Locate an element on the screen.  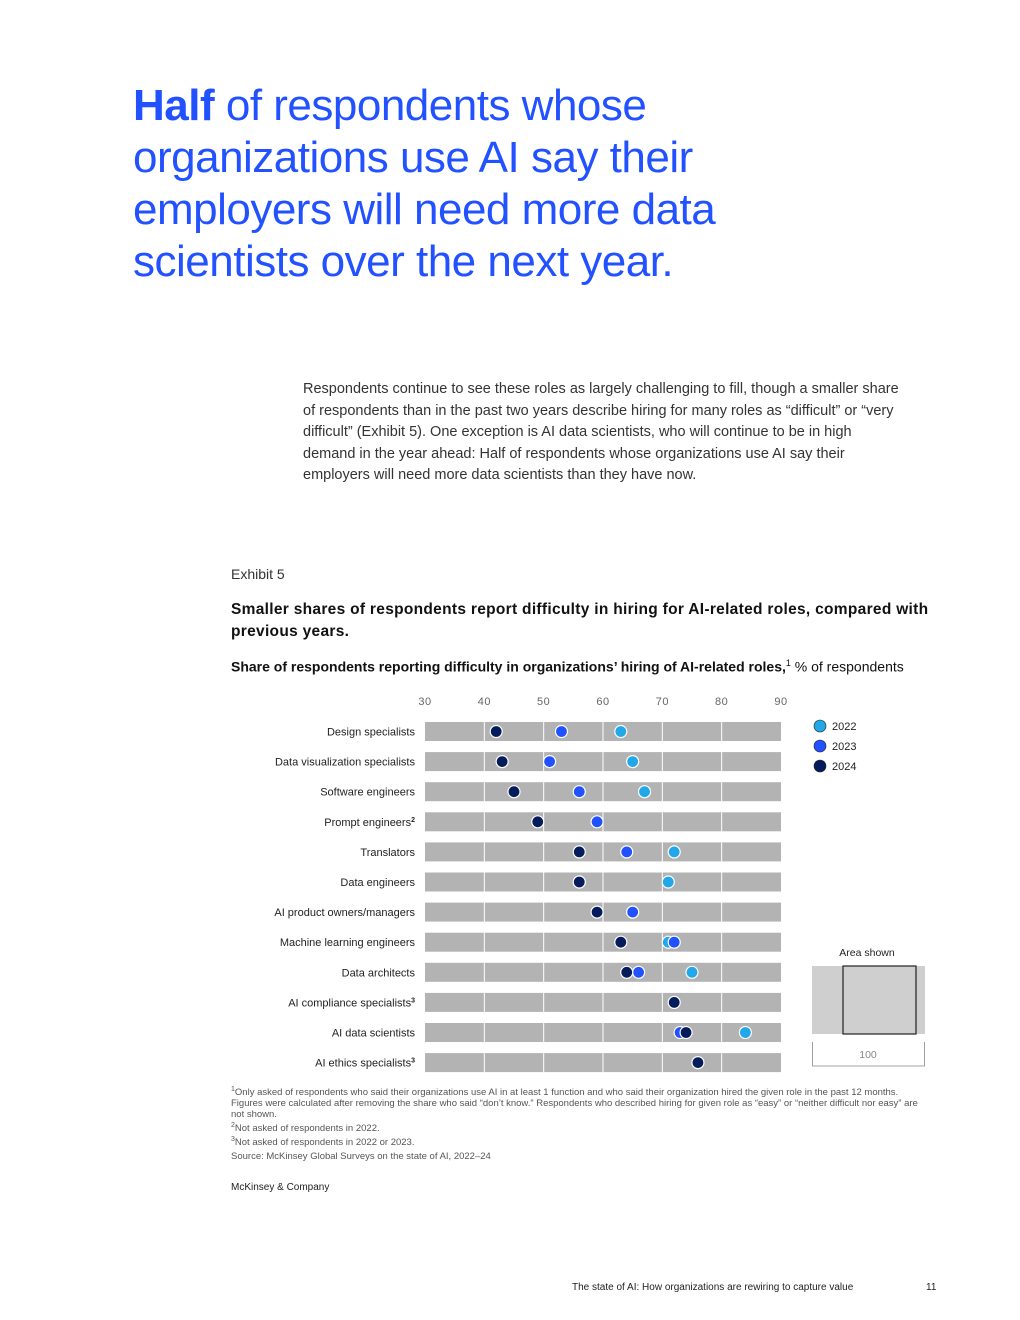
row-label: Prompt engineers2 is located at coordinates (369, 823).